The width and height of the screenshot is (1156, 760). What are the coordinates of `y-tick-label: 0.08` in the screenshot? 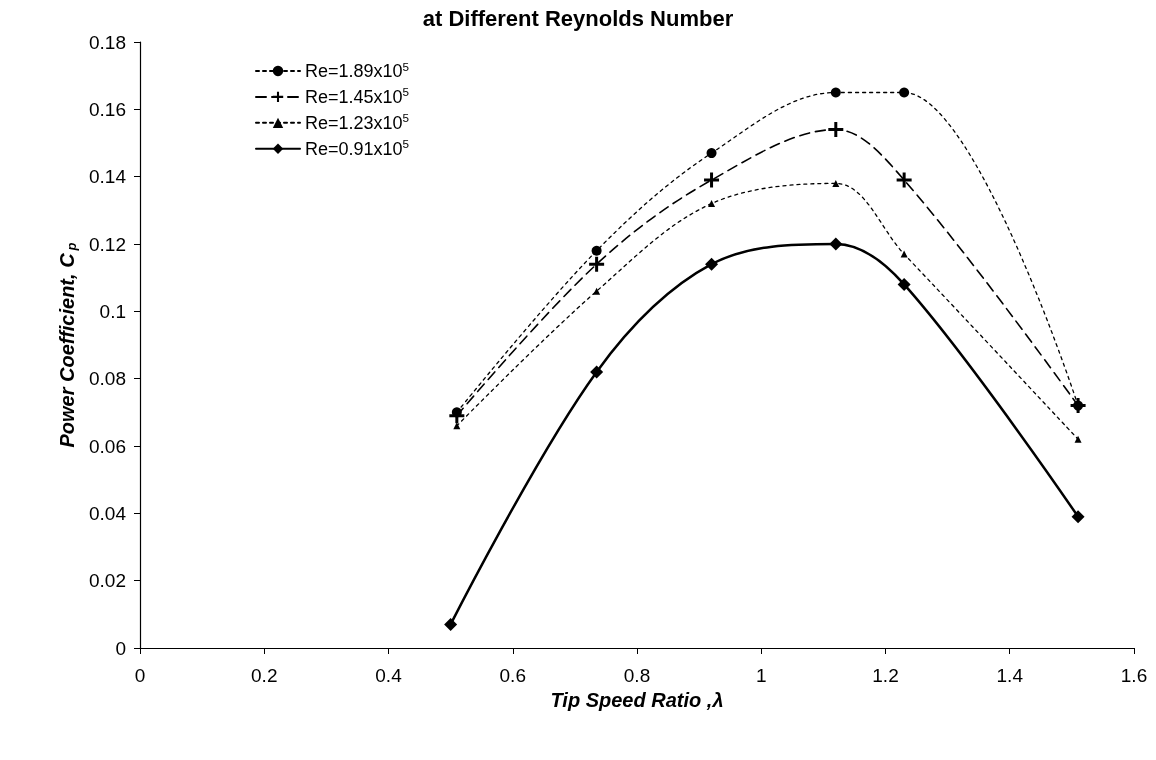 It's located at (107, 379).